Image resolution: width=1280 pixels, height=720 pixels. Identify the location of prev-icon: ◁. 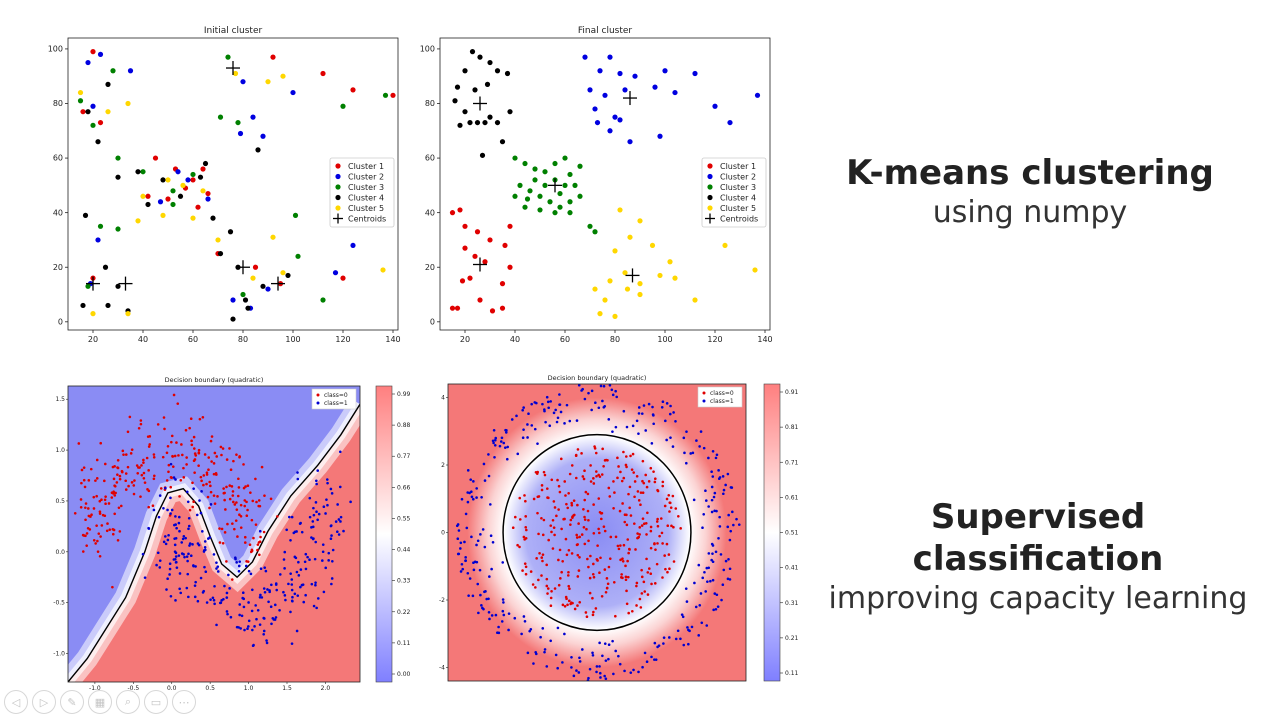
(16, 702).